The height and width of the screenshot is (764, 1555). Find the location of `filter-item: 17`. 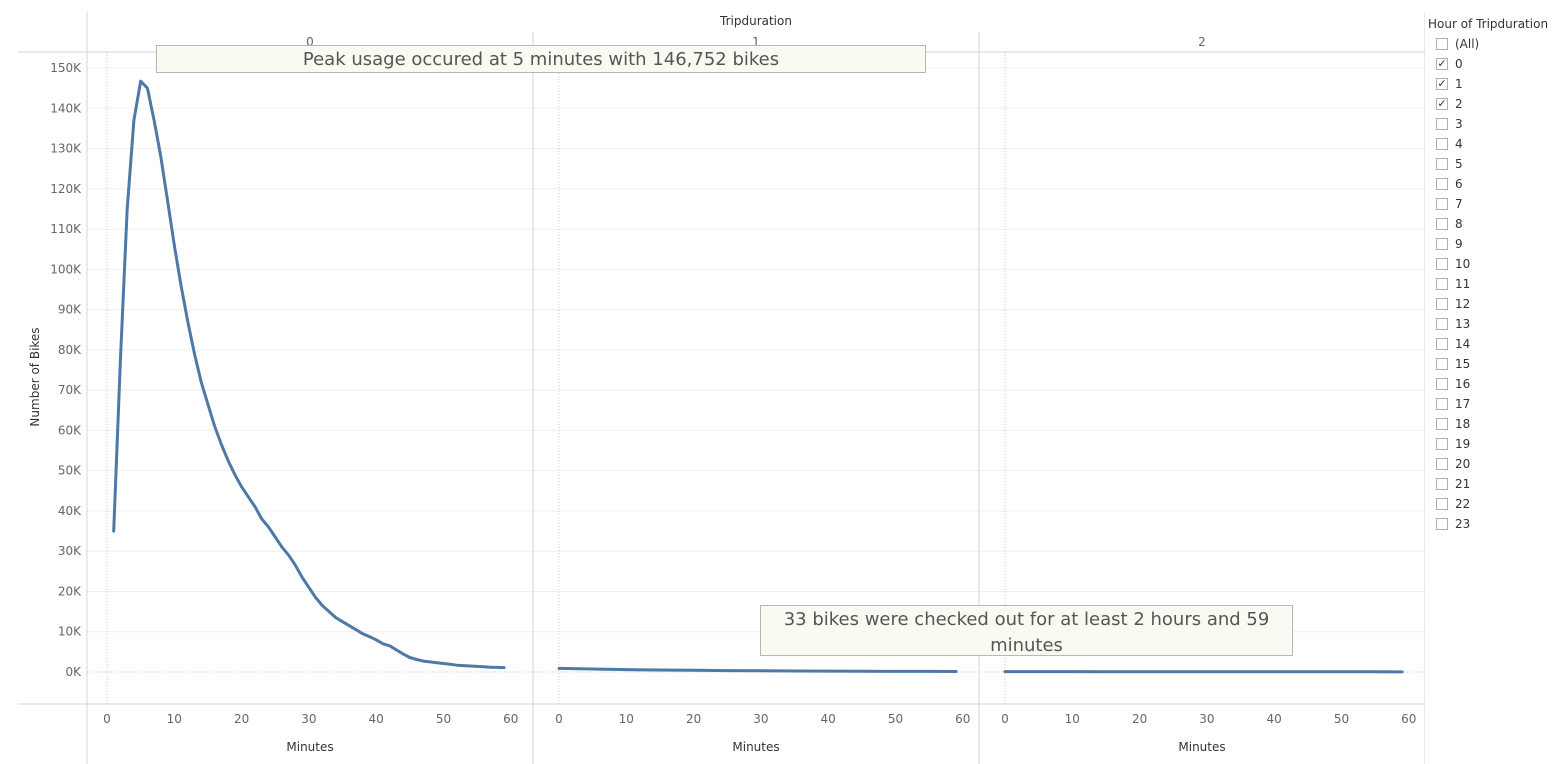

filter-item: 17 is located at coordinates (1490, 404).